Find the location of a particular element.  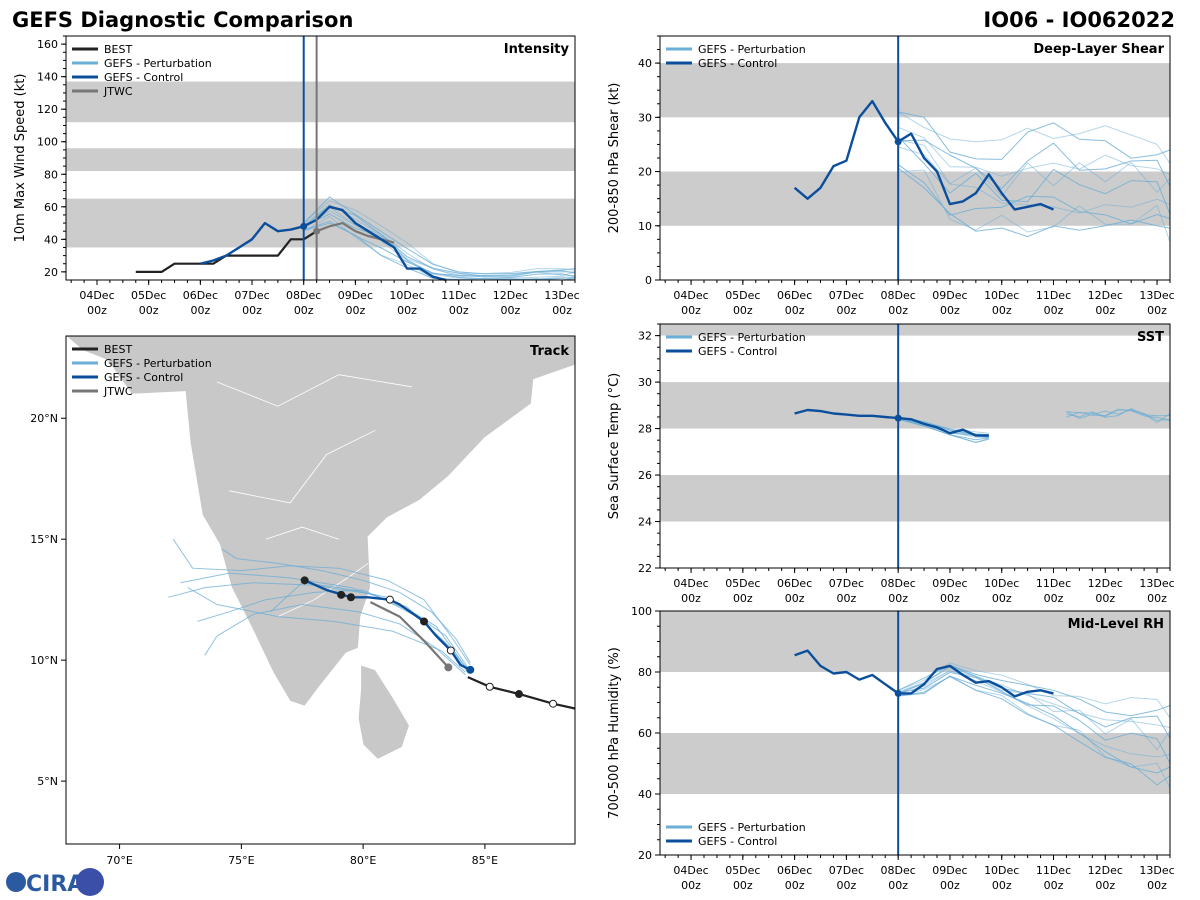

state-border is located at coordinates (302, 466).